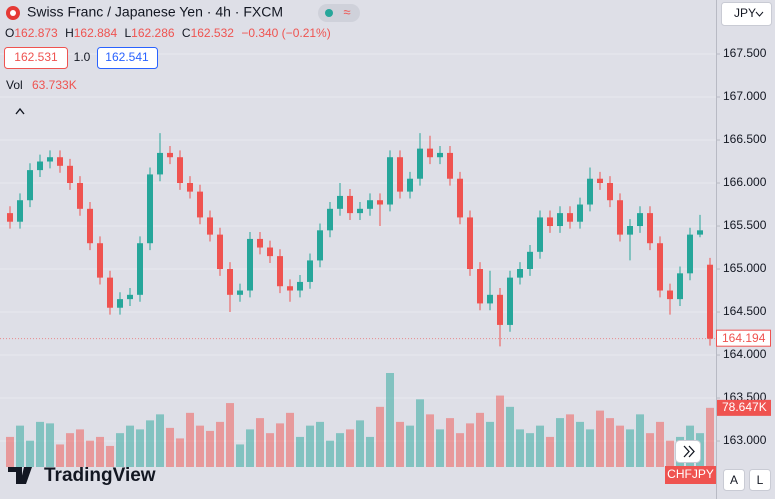 The width and height of the screenshot is (775, 504). What do you see at coordinates (186, 33) in the screenshot?
I see `close-label: C` at bounding box center [186, 33].